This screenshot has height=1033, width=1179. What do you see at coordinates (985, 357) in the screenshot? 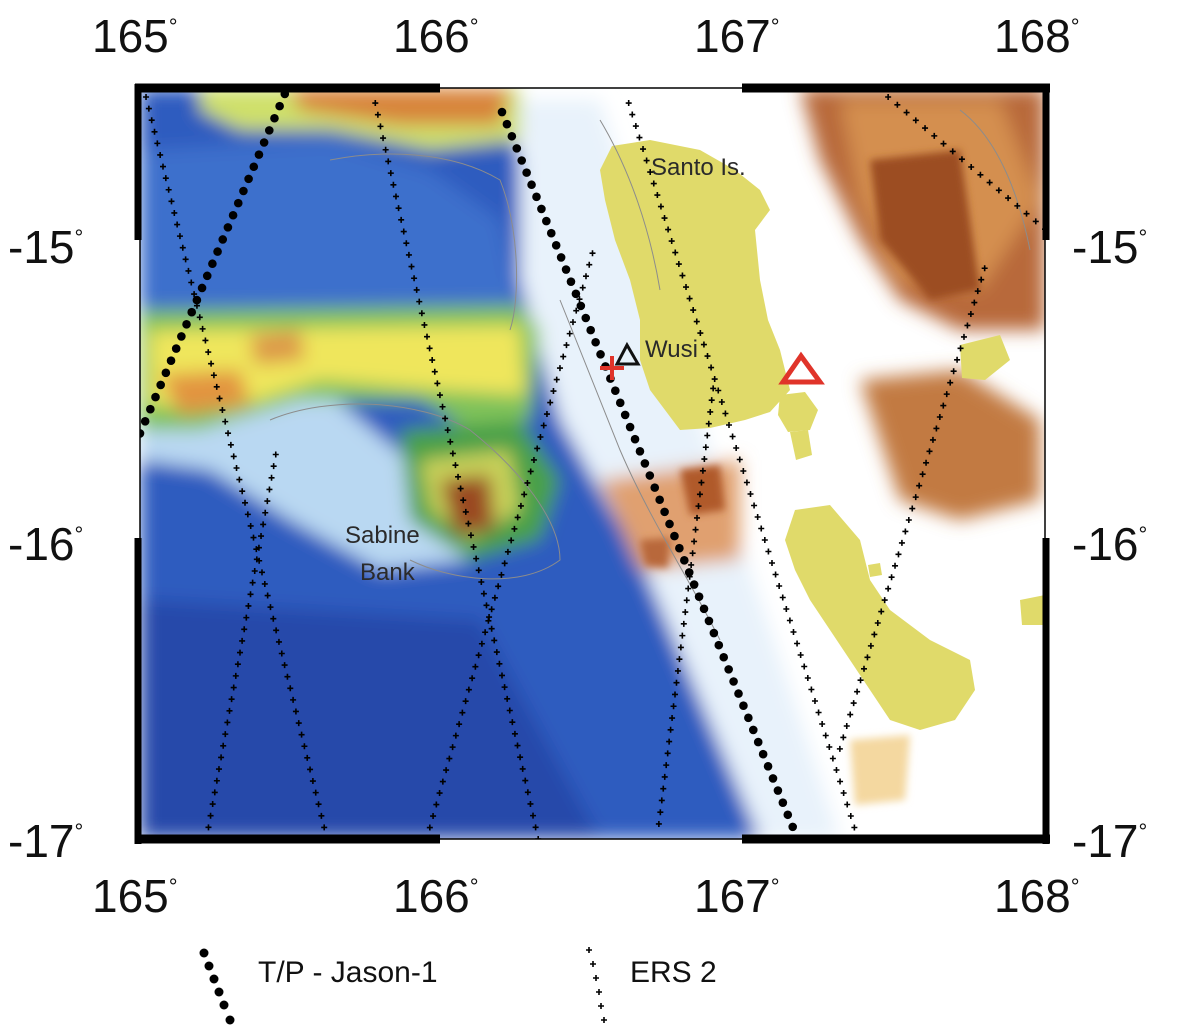
I see `maewo-island` at bounding box center [985, 357].